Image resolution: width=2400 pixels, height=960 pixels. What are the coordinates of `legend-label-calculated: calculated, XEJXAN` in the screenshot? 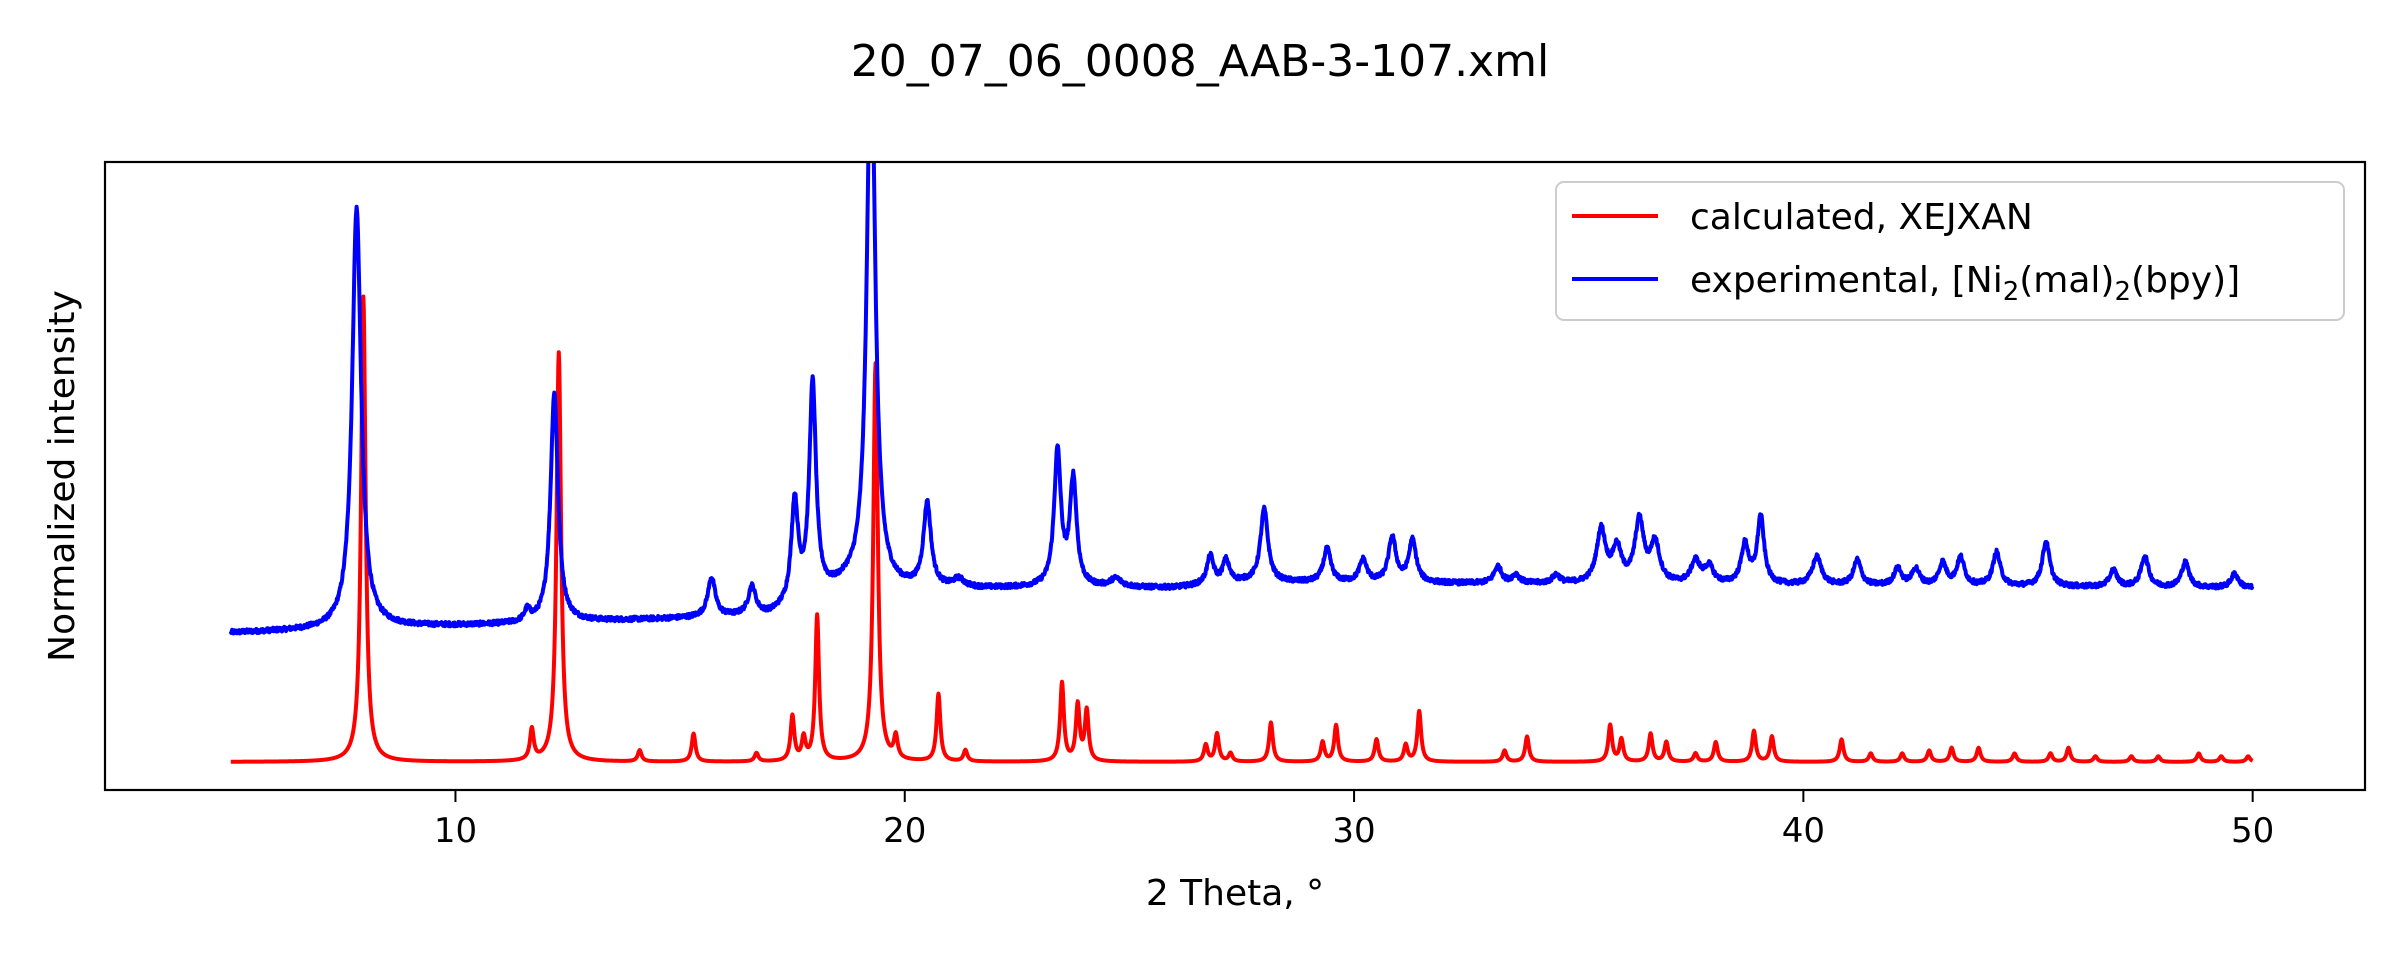 It's located at (1861, 217).